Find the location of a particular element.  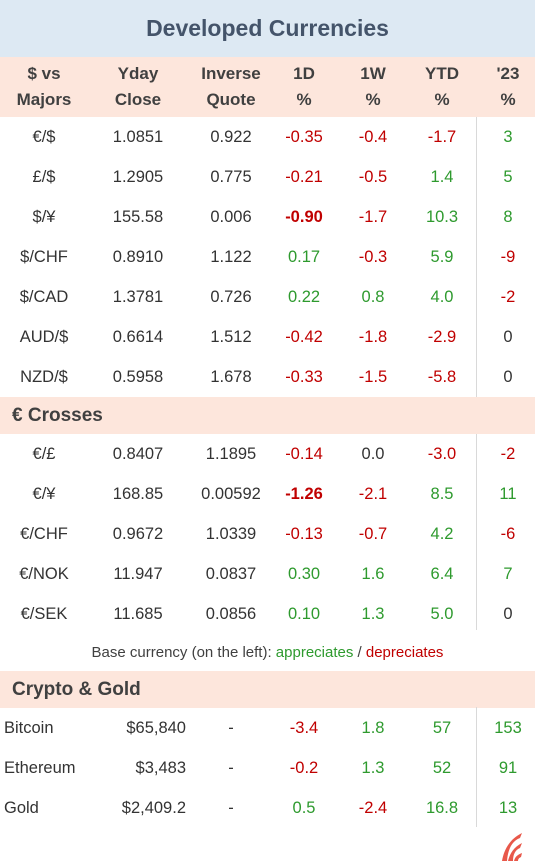

cell-pair: $/CHF is located at coordinates (44, 257).